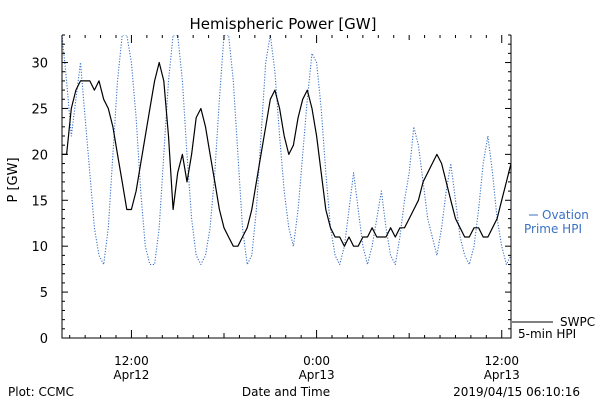 This screenshot has height=400, width=600. What do you see at coordinates (39, 201) in the screenshot?
I see `y-tick-label: 15` at bounding box center [39, 201].